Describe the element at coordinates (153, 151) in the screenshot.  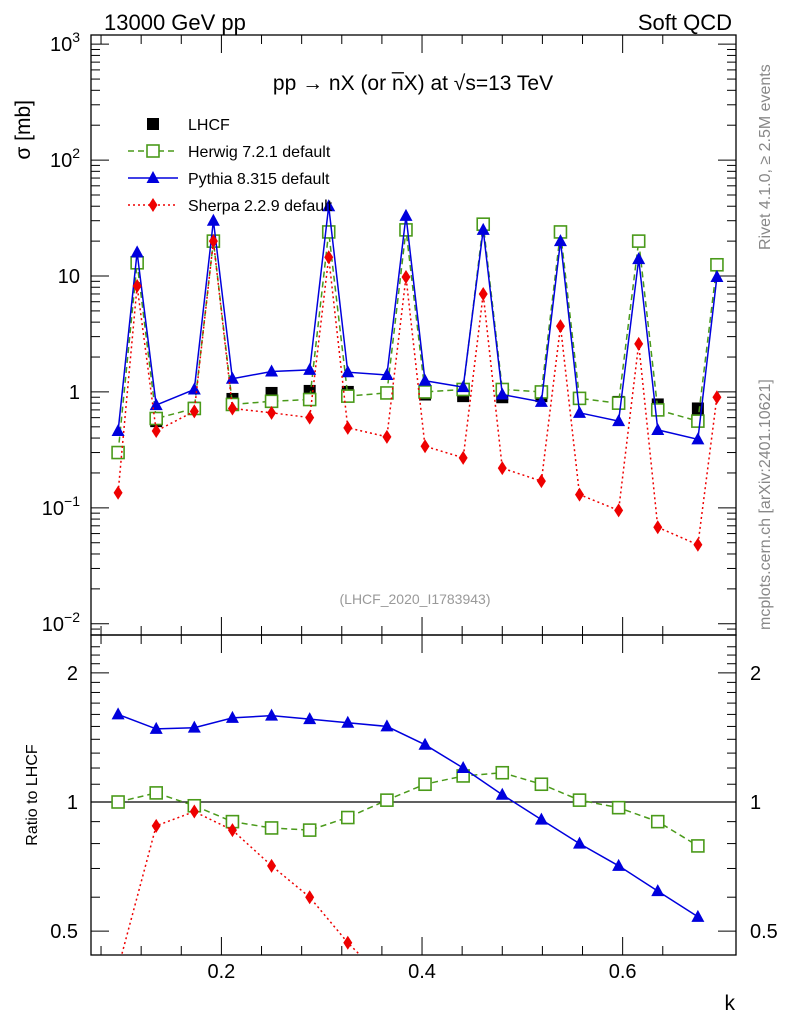
I see `legend-herwig-marker` at that location.